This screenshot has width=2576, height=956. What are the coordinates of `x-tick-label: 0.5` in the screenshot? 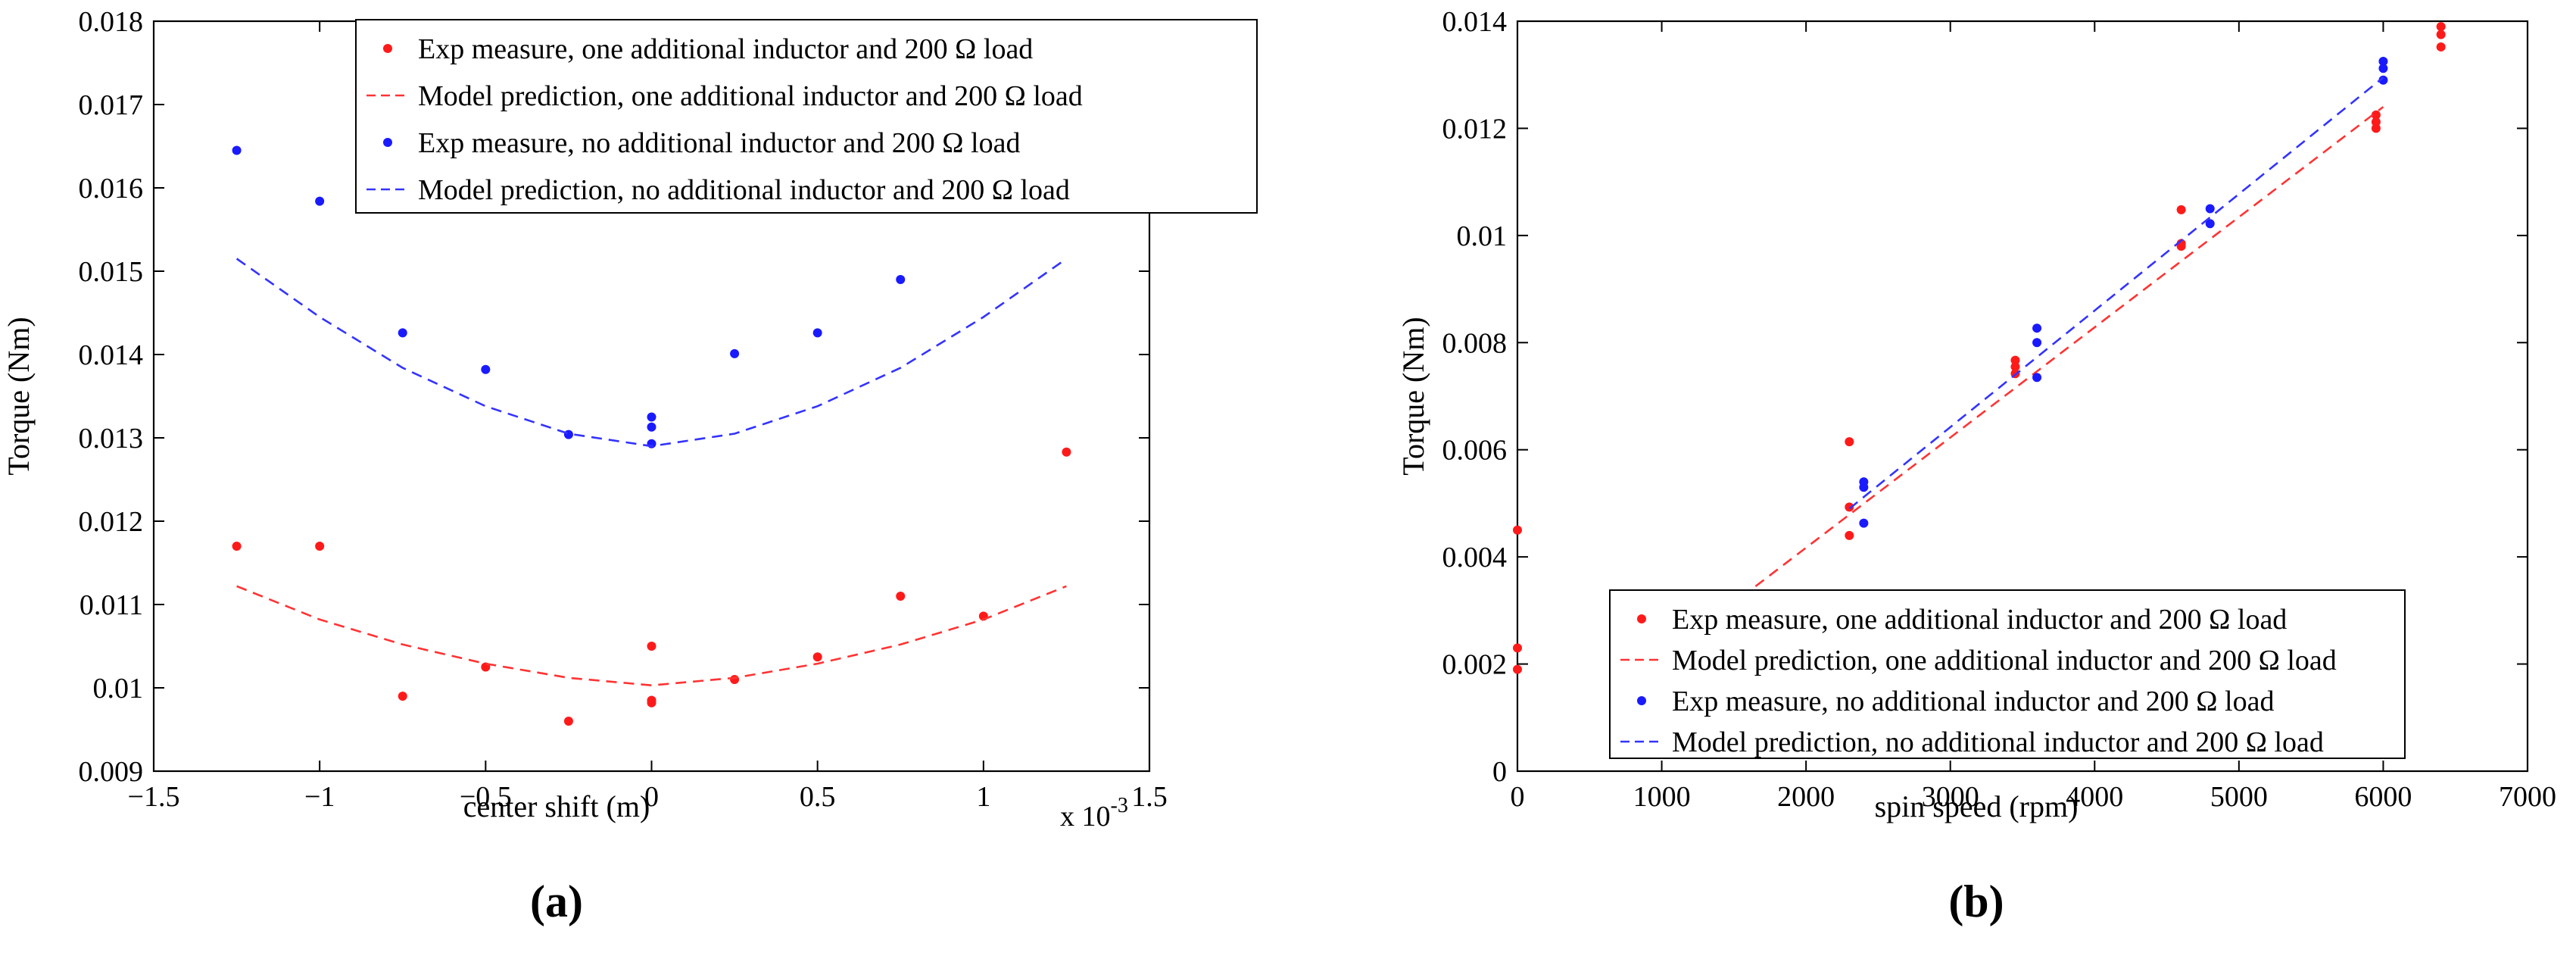 It's located at (818, 797).